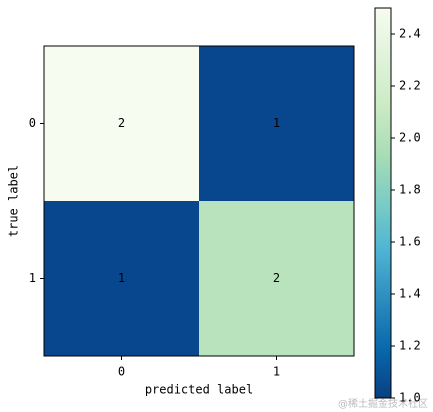 The height and width of the screenshot is (412, 433). I want to click on colorbar-tick-label: 1.8, so click(410, 190).